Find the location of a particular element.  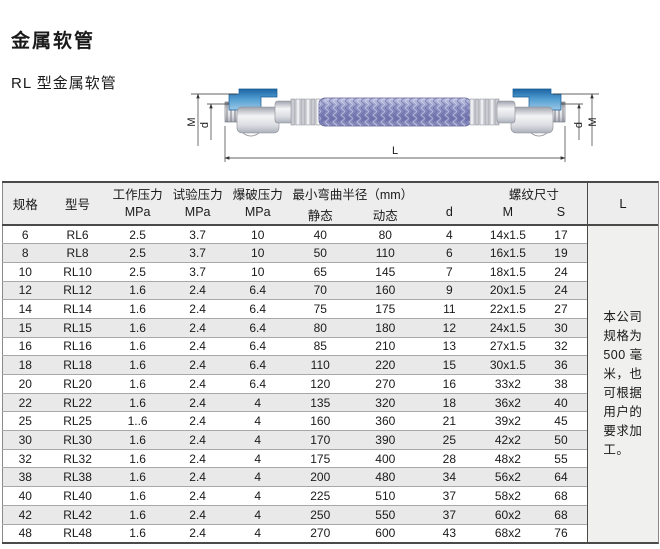

table-cell: 160 is located at coordinates (320, 421).